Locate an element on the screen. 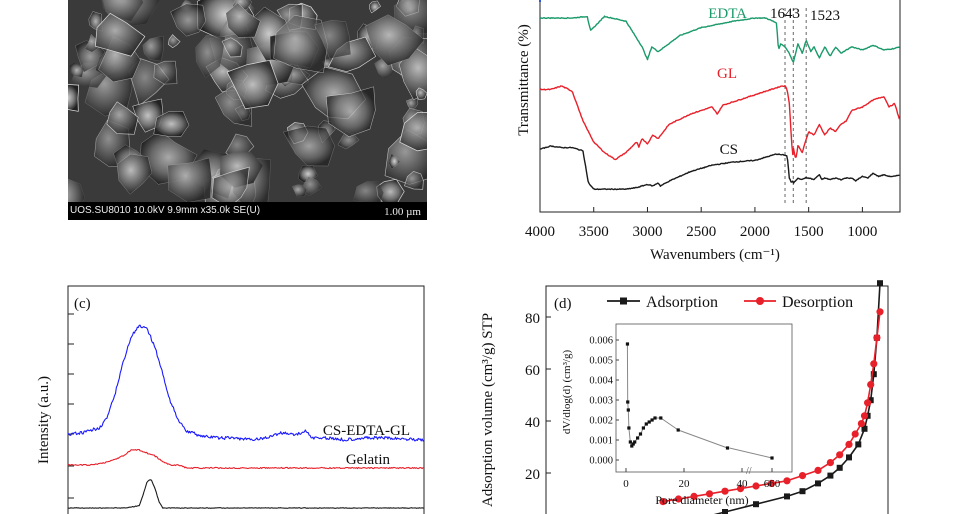 This screenshot has width=954, height=514. inset-x-tick-label: 20 is located at coordinates (685, 484).